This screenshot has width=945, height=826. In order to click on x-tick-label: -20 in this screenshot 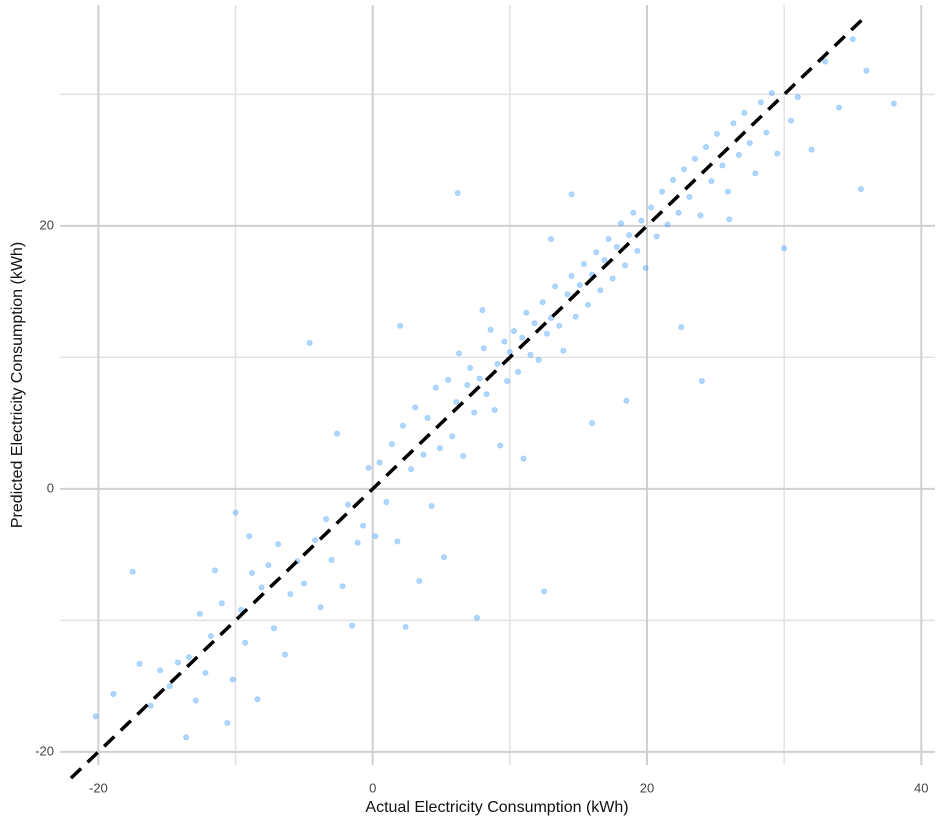, I will do `click(98, 787)`.